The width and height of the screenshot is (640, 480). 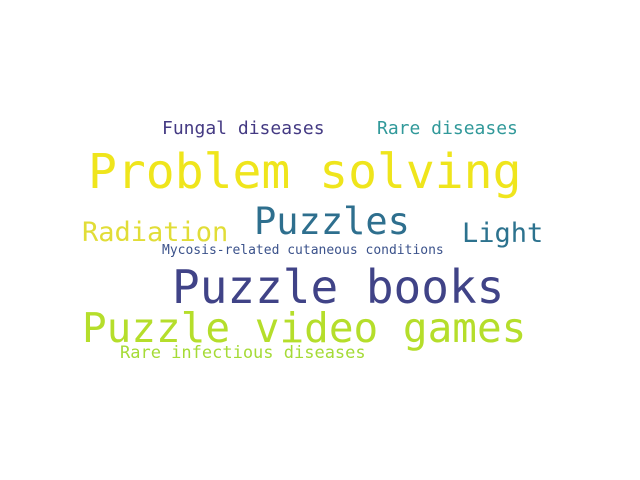 I want to click on word-light: Light, so click(x=503, y=233).